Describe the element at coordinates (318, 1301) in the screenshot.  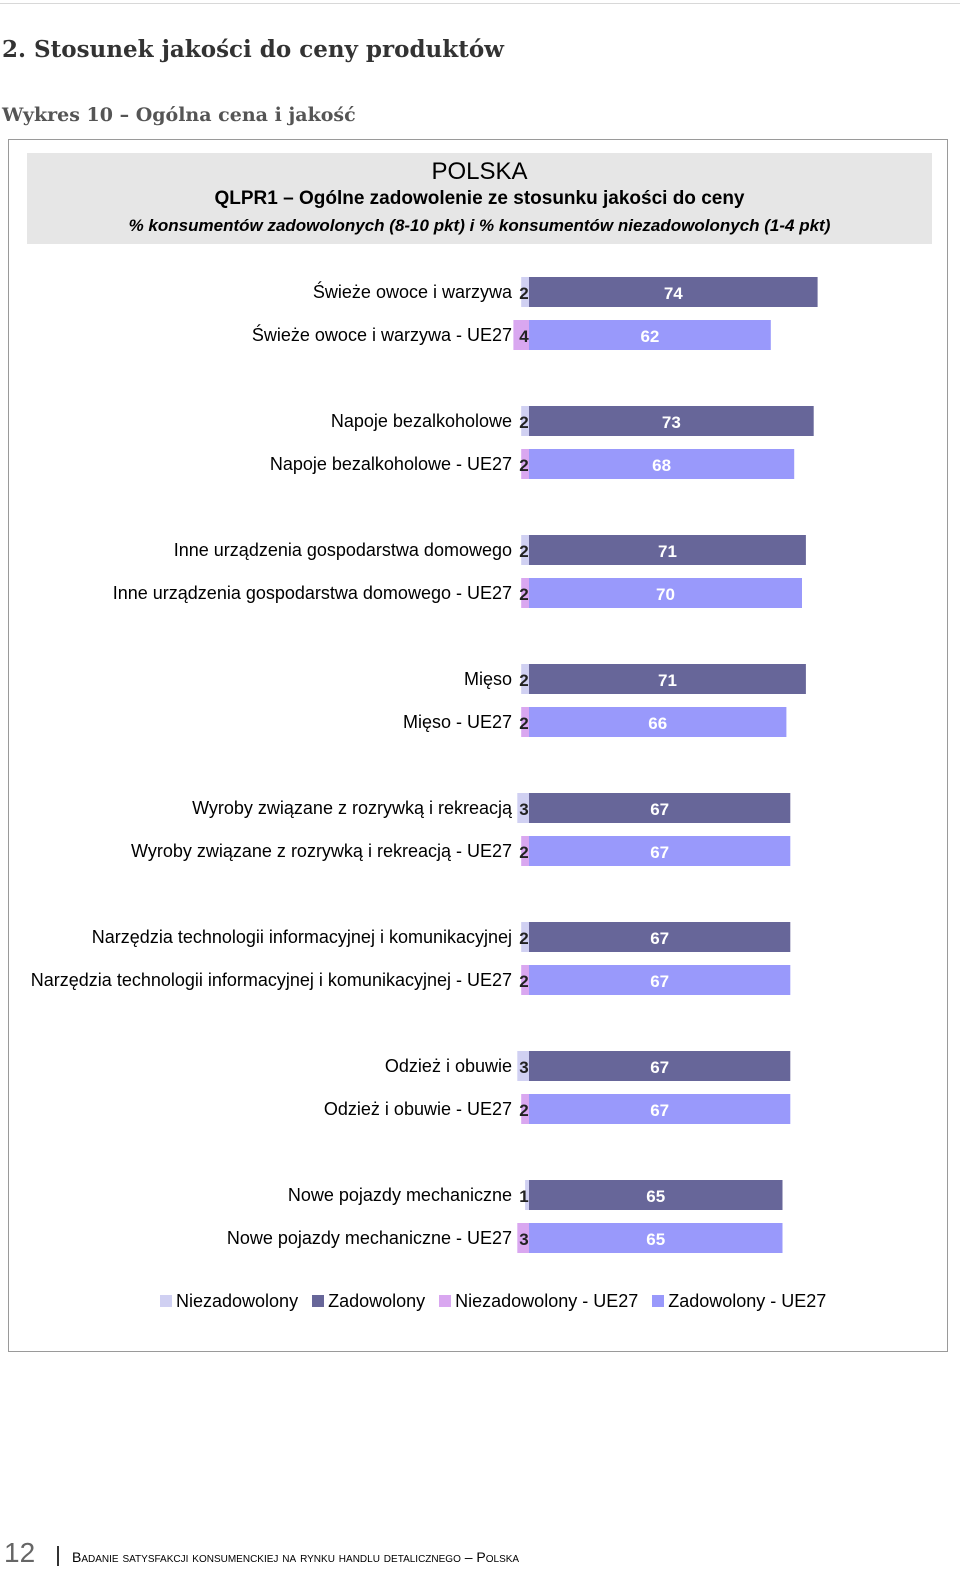
I see `legend-swatch-zadowolony` at that location.